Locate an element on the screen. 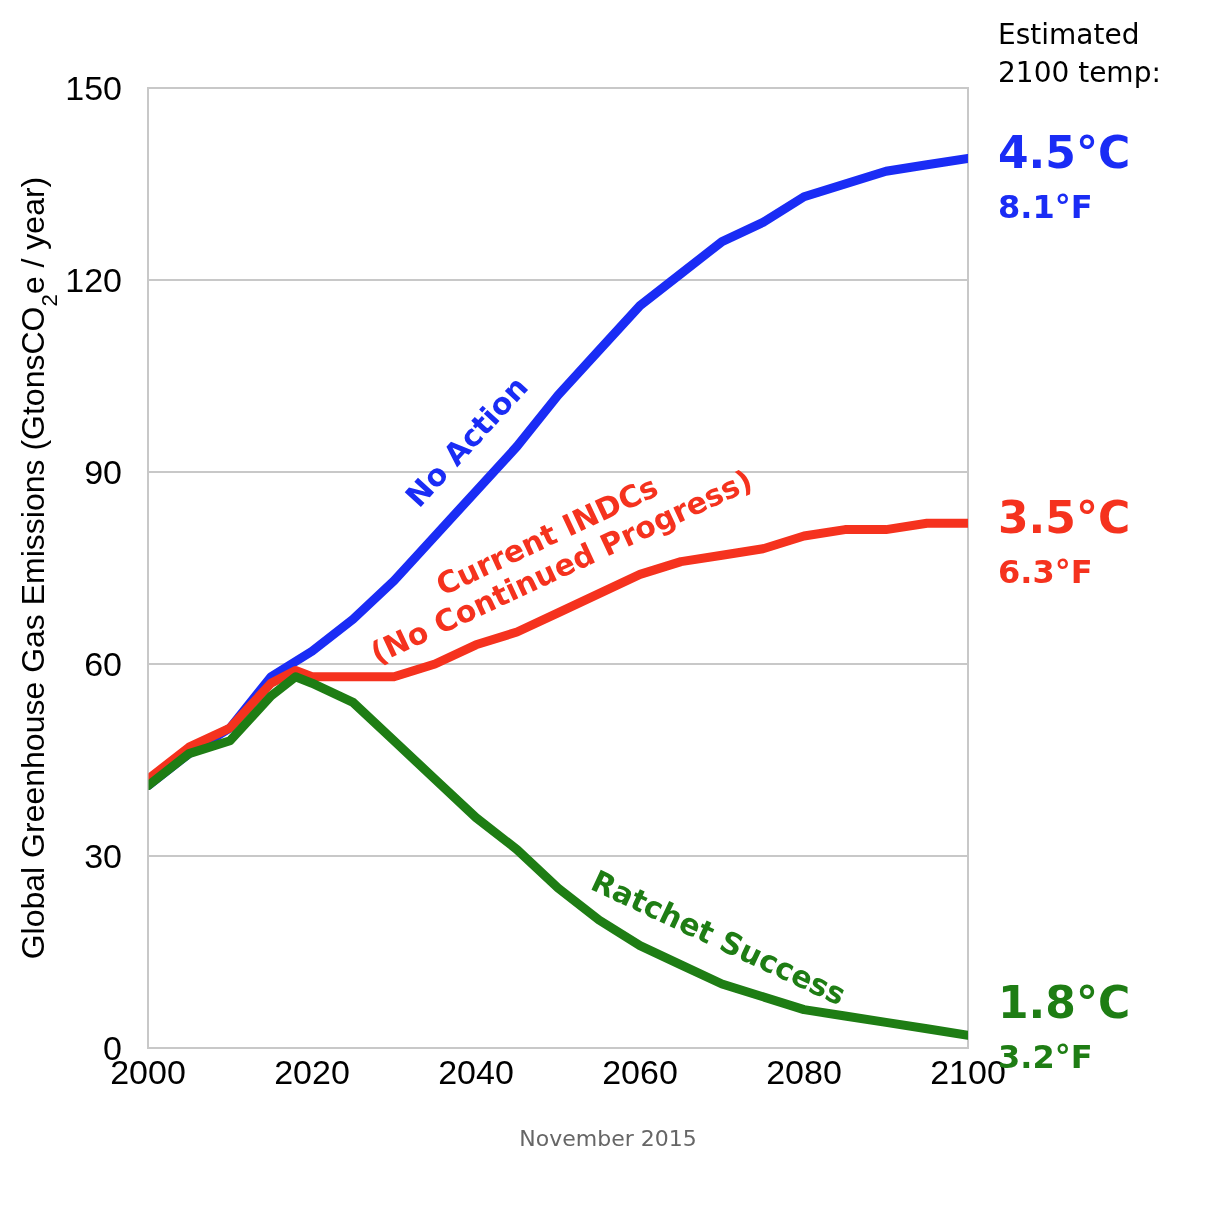  y-tick-label: 60 is located at coordinates (103, 664).